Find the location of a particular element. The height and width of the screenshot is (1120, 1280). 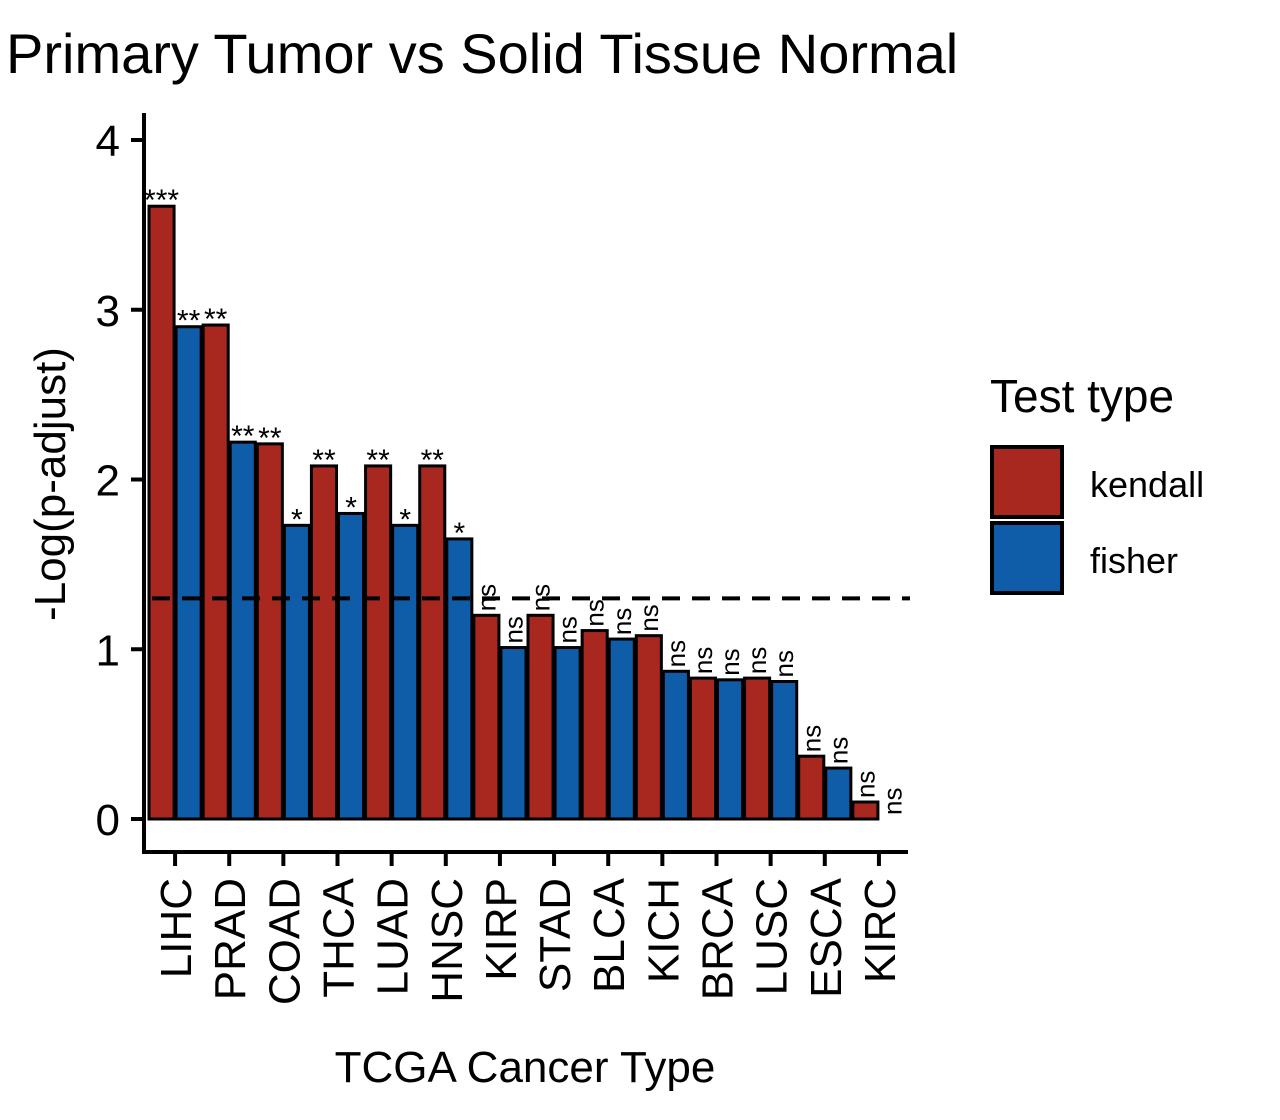

sig-label-fisher-HNSC: * is located at coordinates (459, 533).